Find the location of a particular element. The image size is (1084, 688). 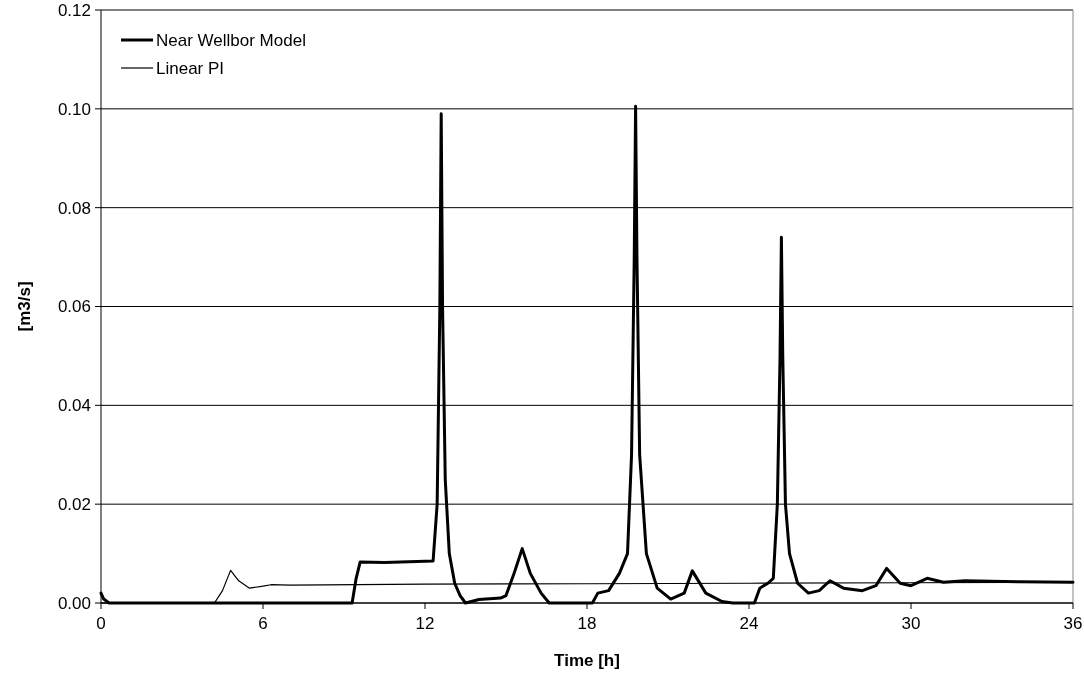

y-tick-label: 0.12 is located at coordinates (74, 10).